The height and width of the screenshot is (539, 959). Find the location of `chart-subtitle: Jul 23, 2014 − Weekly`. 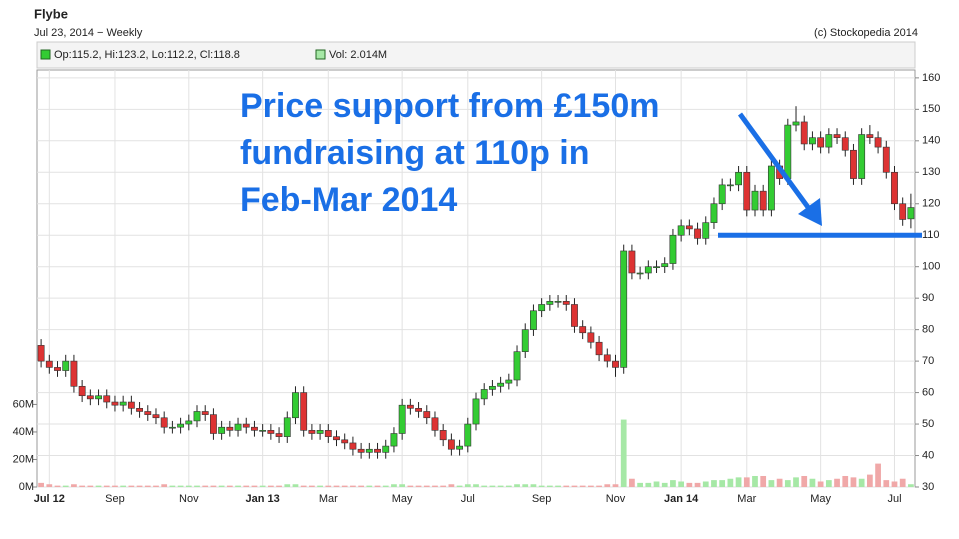

chart-subtitle: Jul 23, 2014 − Weekly is located at coordinates (88, 33).